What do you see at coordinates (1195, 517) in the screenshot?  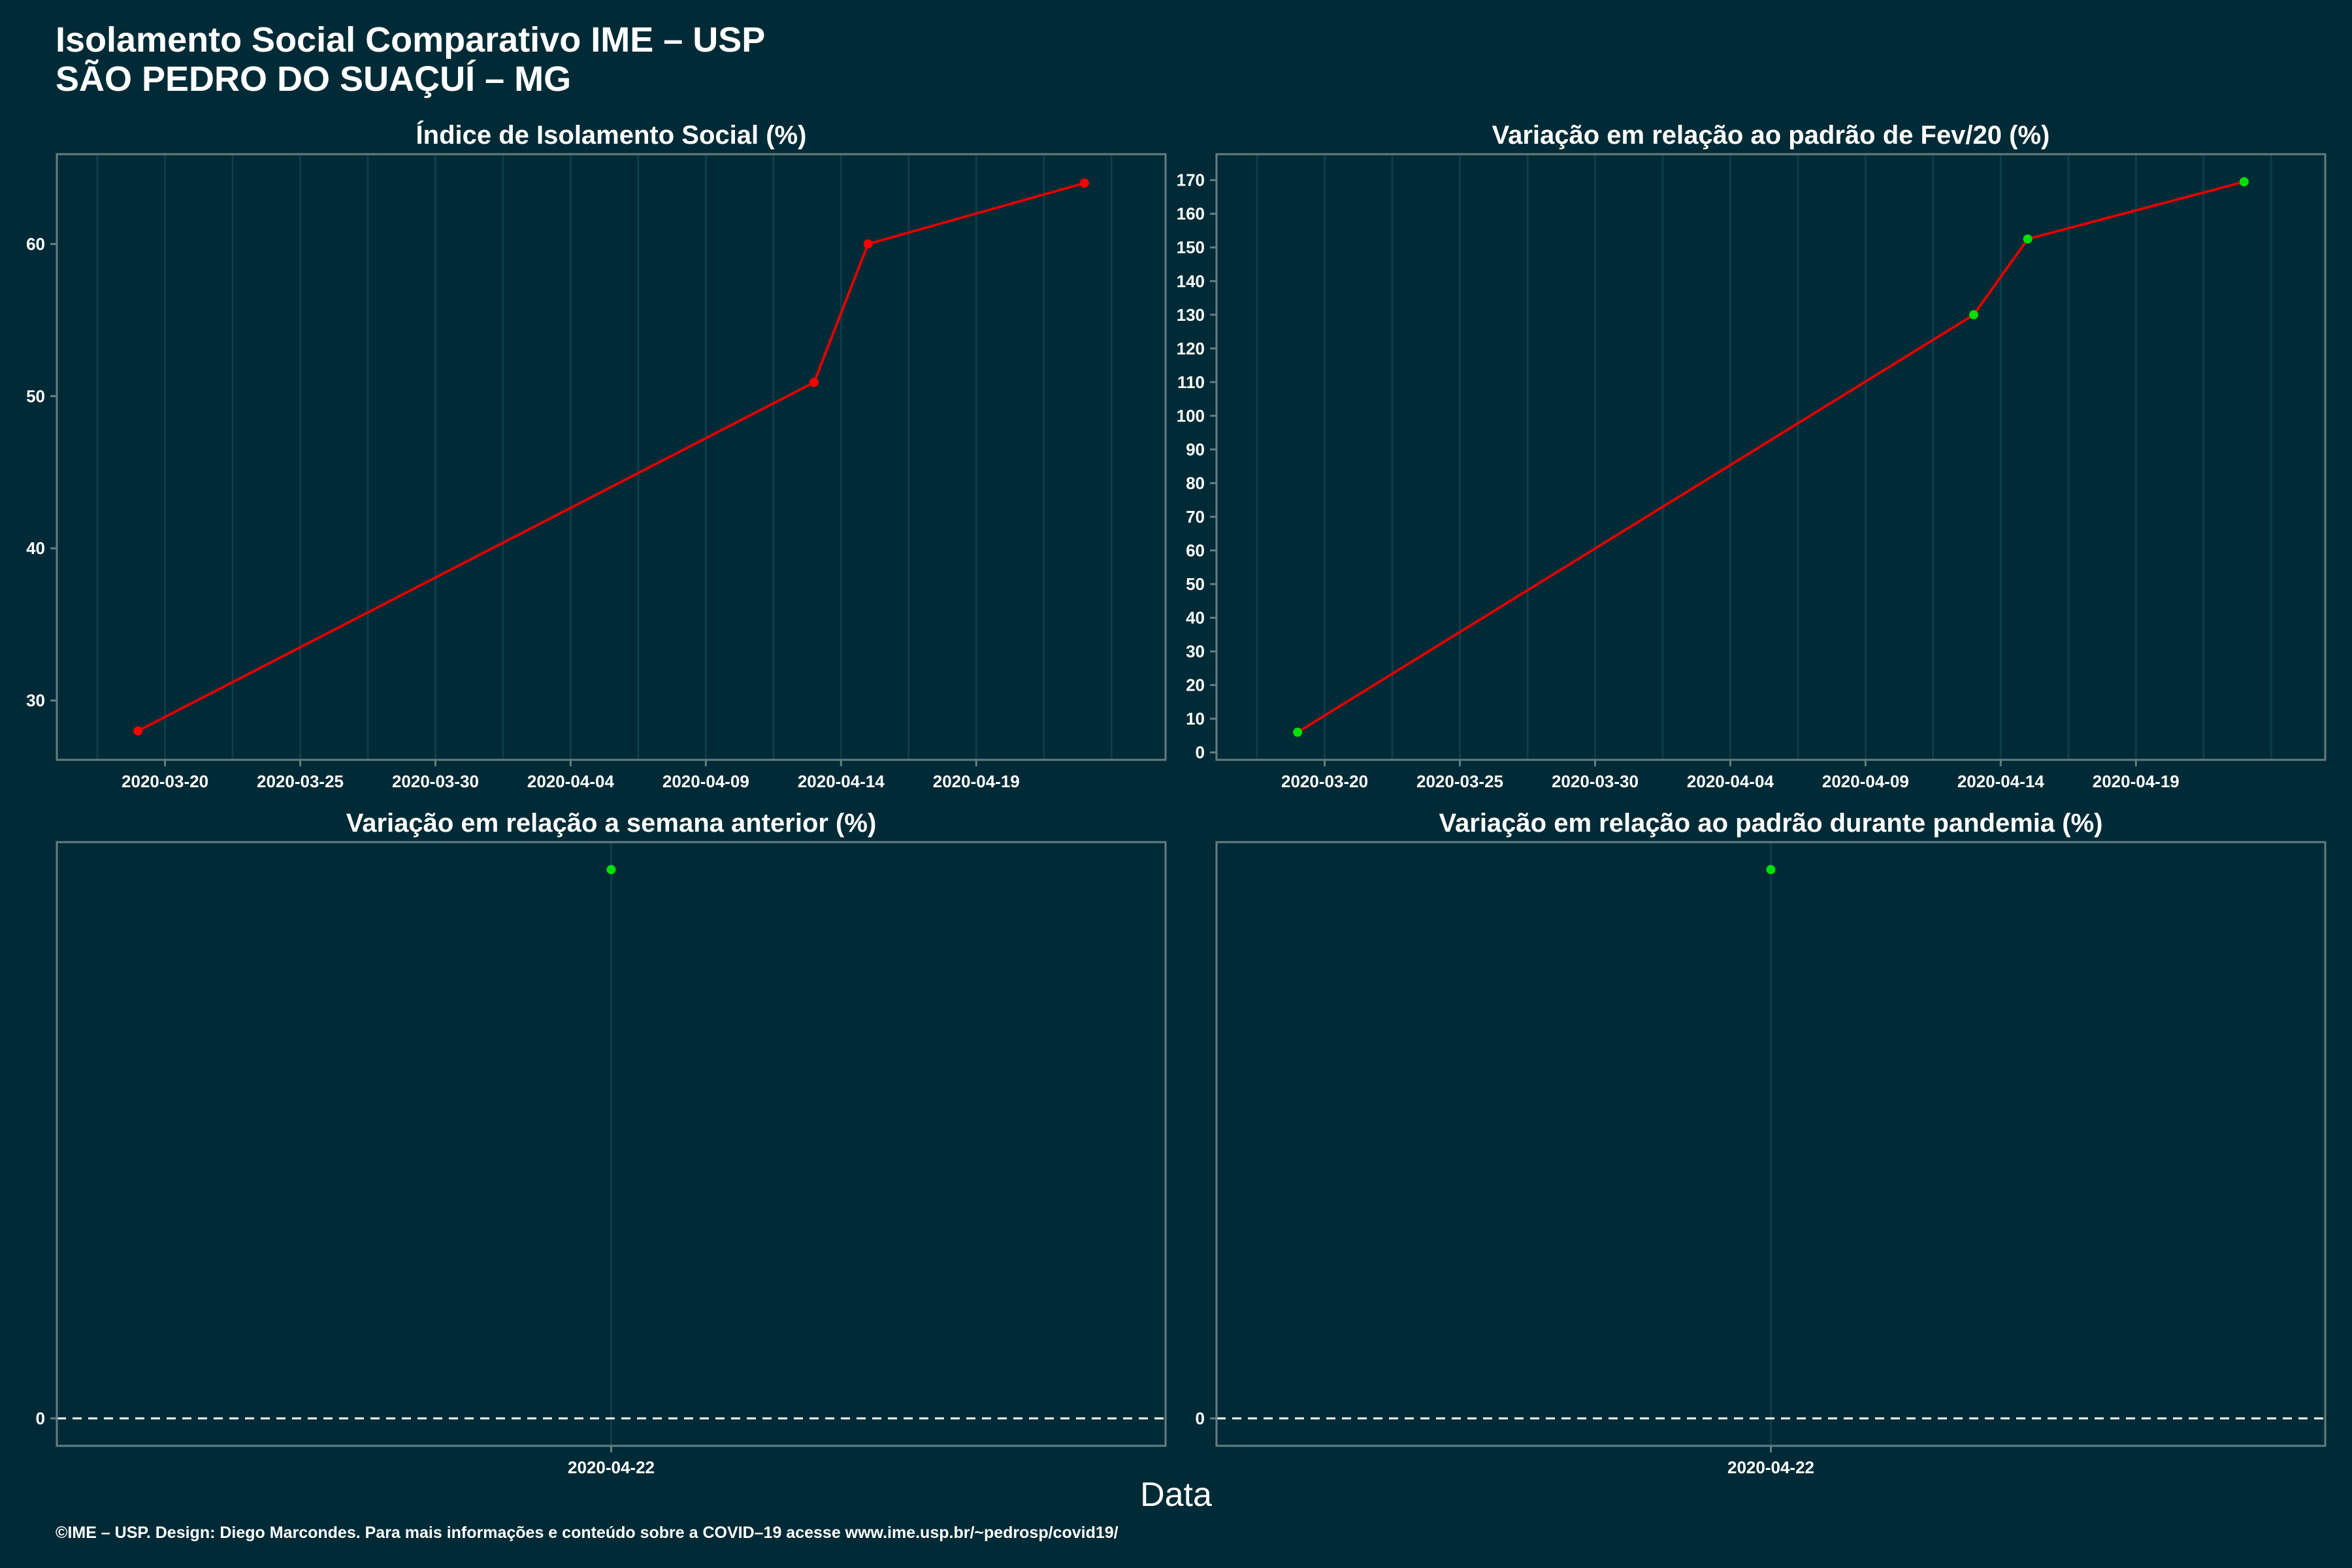 I see `y-tick-label: 70` at bounding box center [1195, 517].